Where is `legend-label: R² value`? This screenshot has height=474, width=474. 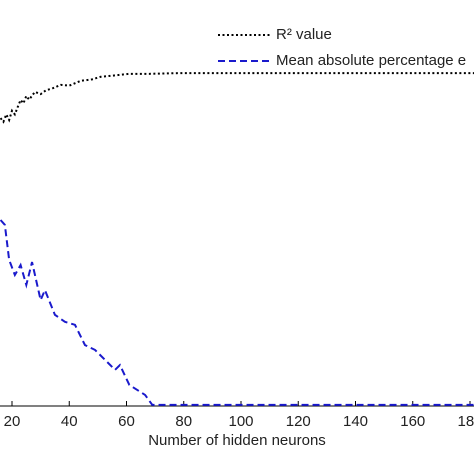
legend-label: R² value is located at coordinates (304, 34).